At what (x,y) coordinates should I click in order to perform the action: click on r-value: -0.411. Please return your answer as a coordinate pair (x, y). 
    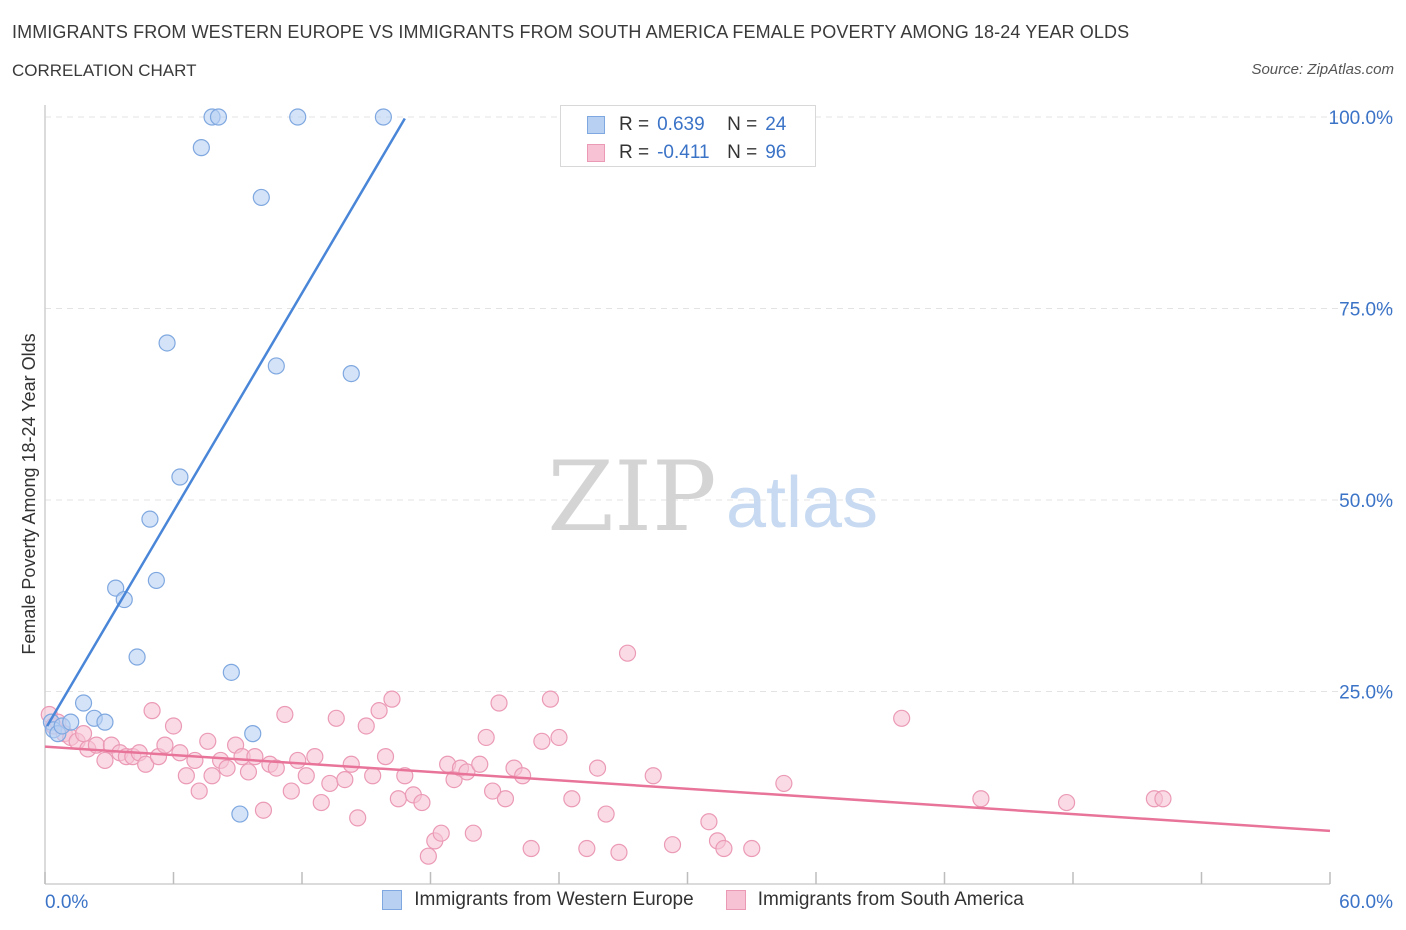
    Looking at the image, I should click on (683, 152).